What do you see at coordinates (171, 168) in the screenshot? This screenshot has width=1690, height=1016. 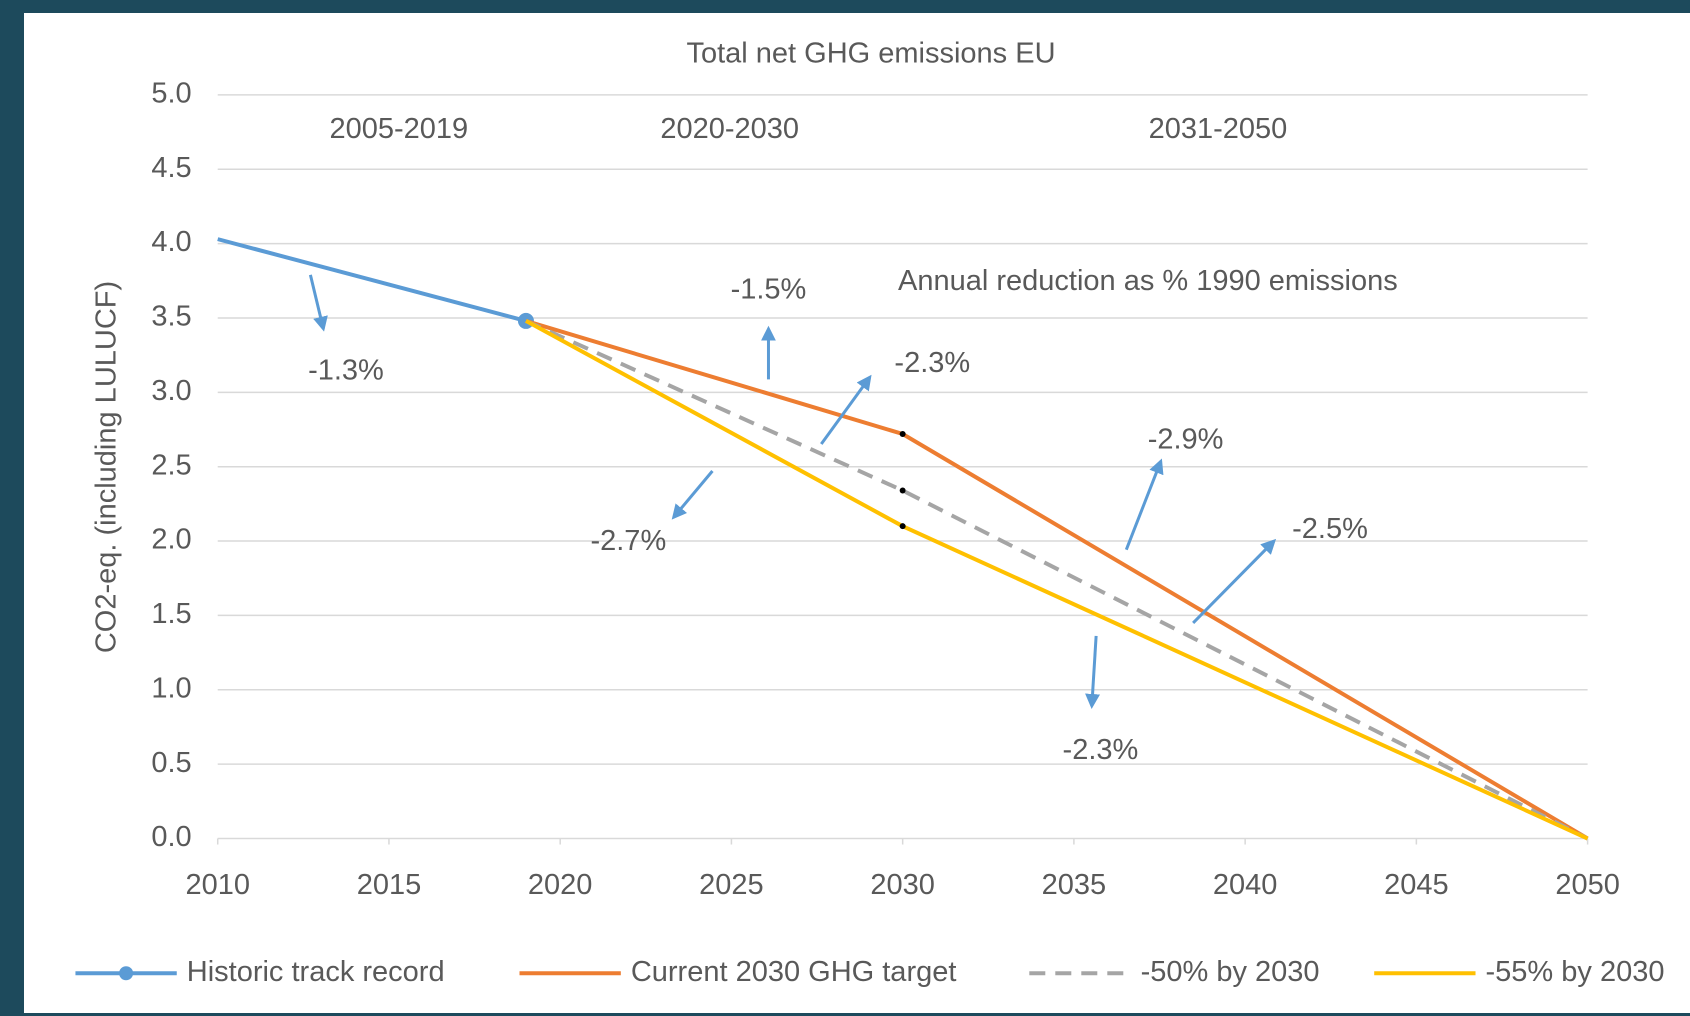 I see `y-tick-label: 4.5` at bounding box center [171, 168].